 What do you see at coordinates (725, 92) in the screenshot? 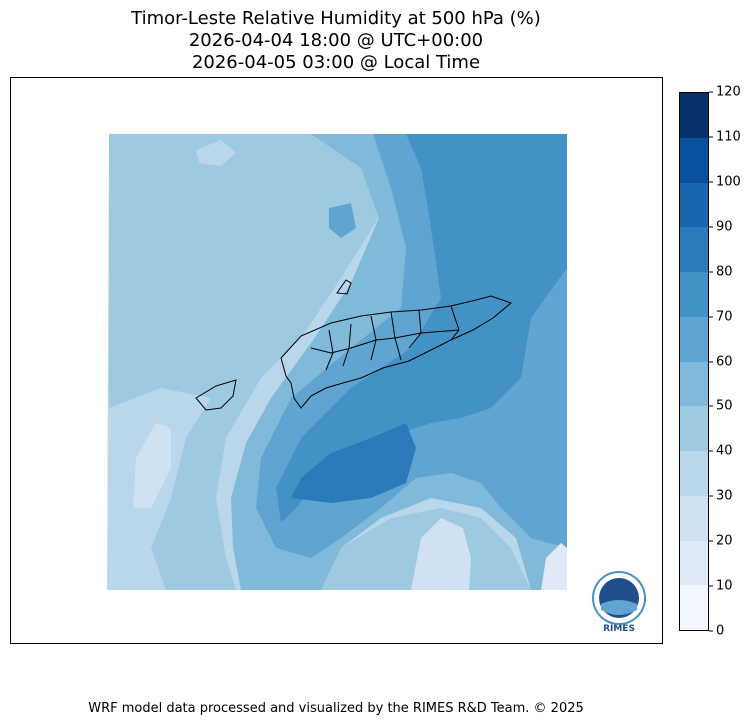
I see `colorbar-tick-label: 120` at bounding box center [725, 92].